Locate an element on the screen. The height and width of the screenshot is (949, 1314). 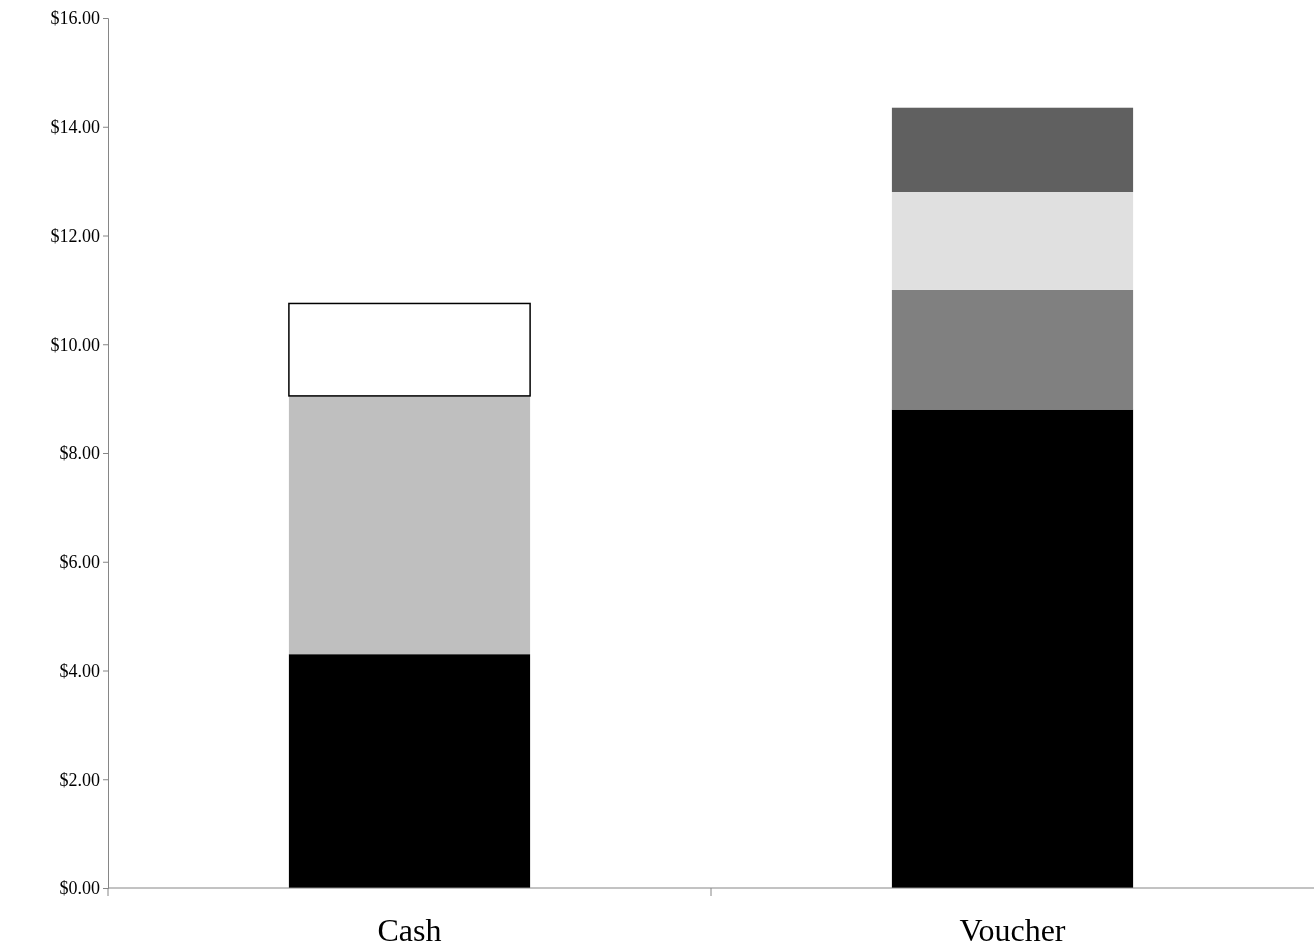
y-tick-label: $14.00 is located at coordinates (75, 127).